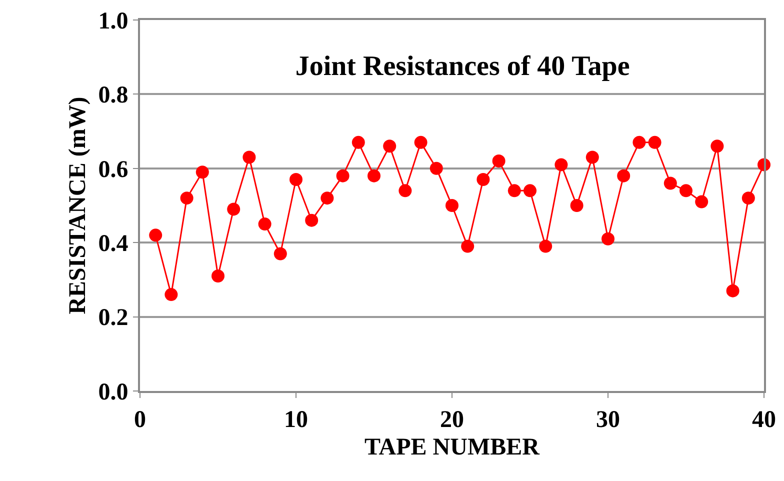 This screenshot has width=784, height=481. What do you see at coordinates (764, 419) in the screenshot?
I see `x-tick-label: 40` at bounding box center [764, 419].